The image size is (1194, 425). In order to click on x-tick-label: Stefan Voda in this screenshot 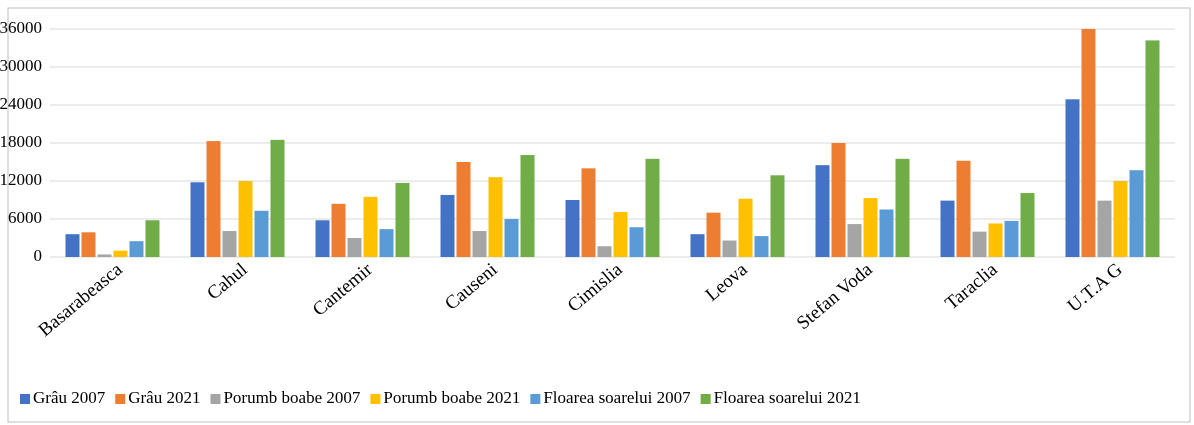, I will do `click(835, 296)`.